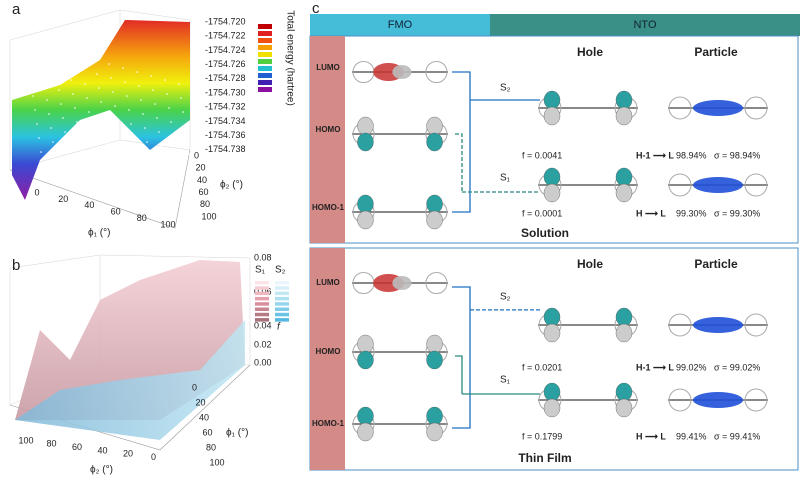 The height and width of the screenshot is (477, 800). Describe the element at coordinates (225, 78) in the screenshot. I see `energy-tick: -1754.728` at that location.